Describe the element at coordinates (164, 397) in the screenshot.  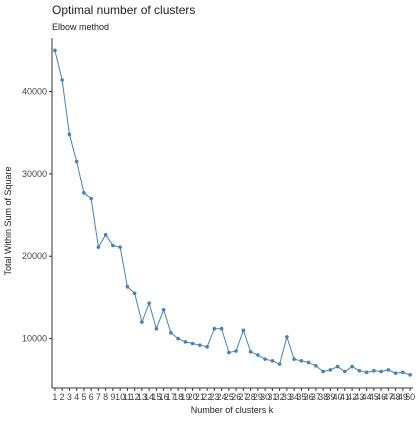
I see `x-tick-label: 16` at that location.